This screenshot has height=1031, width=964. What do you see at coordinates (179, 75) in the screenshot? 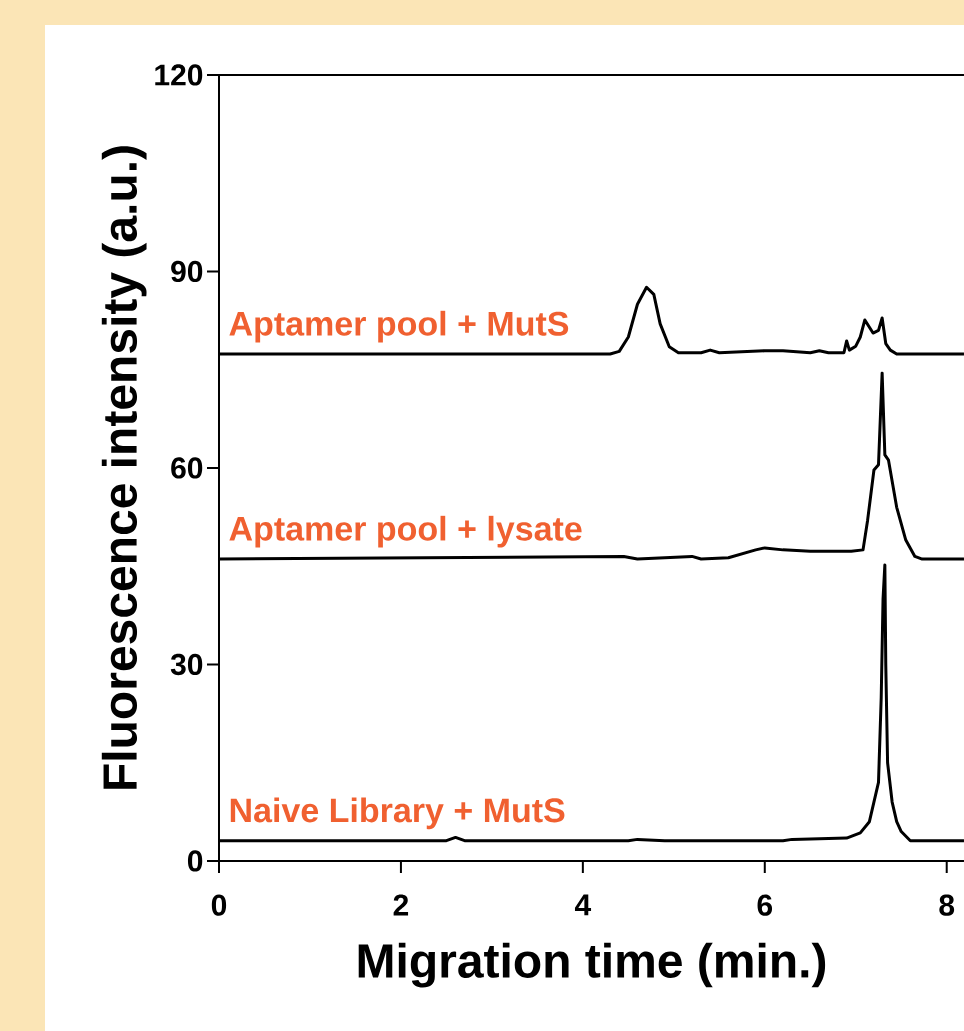
I see `y-tick-label: 120` at bounding box center [179, 75].